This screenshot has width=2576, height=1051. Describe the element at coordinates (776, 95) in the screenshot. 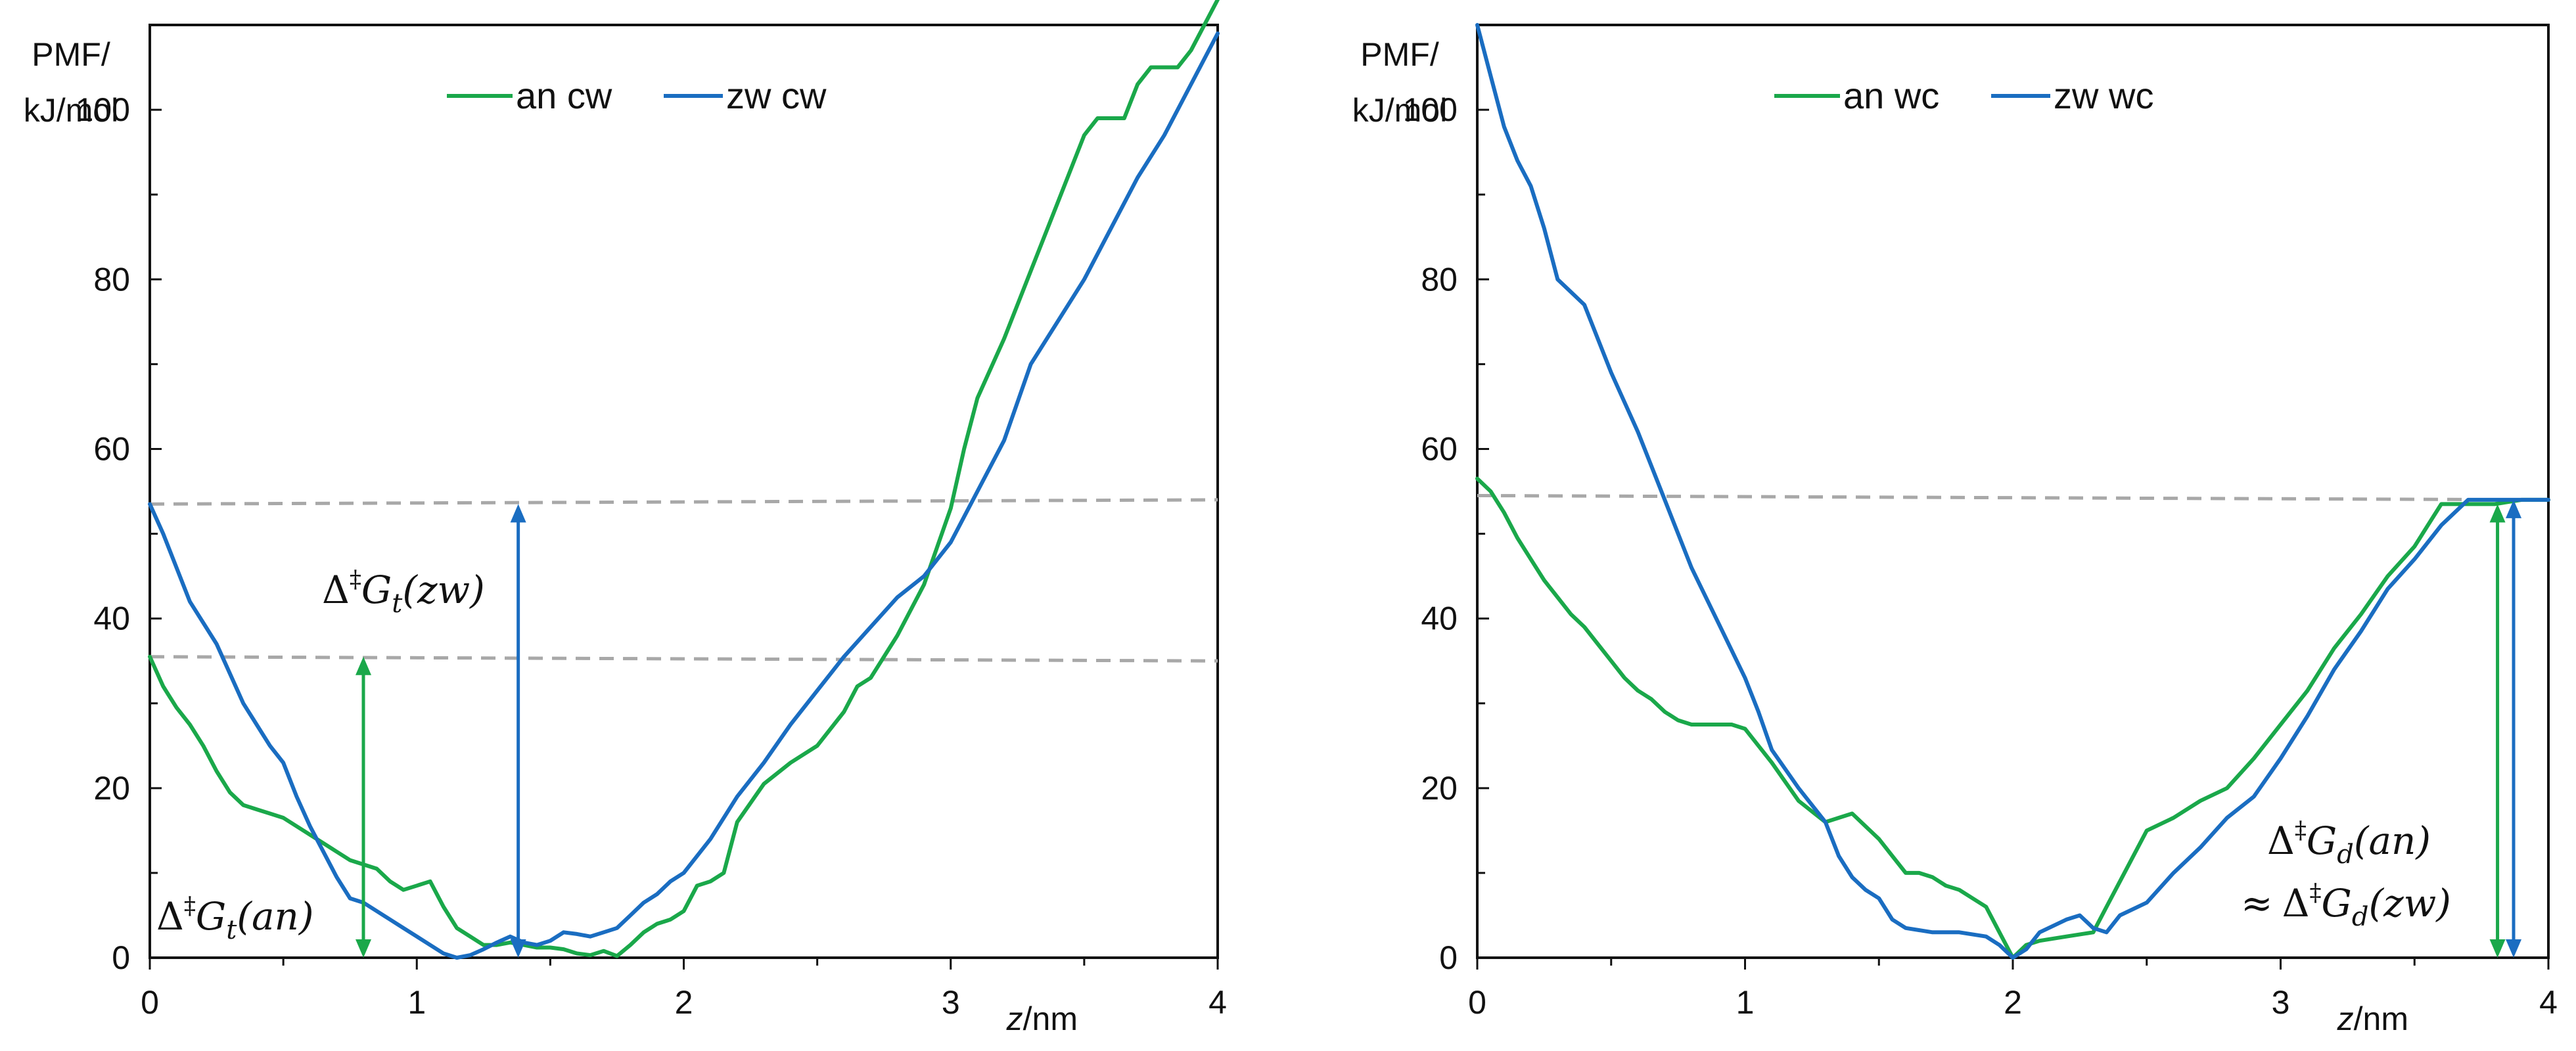

I see `legend-label-zw-cw: zw cw` at that location.